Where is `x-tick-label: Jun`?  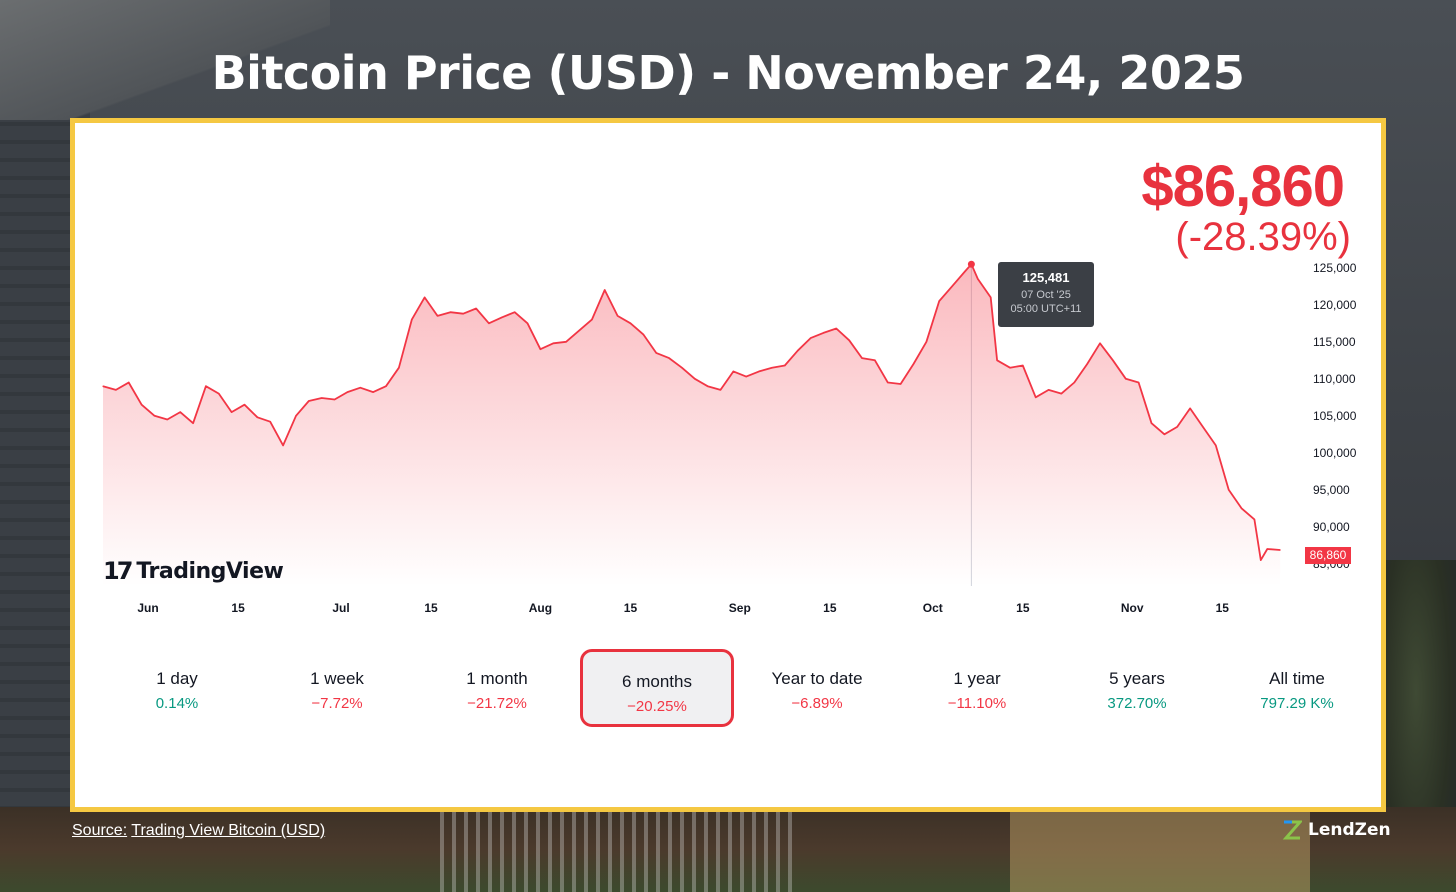 x-tick-label: Jun is located at coordinates (147, 608).